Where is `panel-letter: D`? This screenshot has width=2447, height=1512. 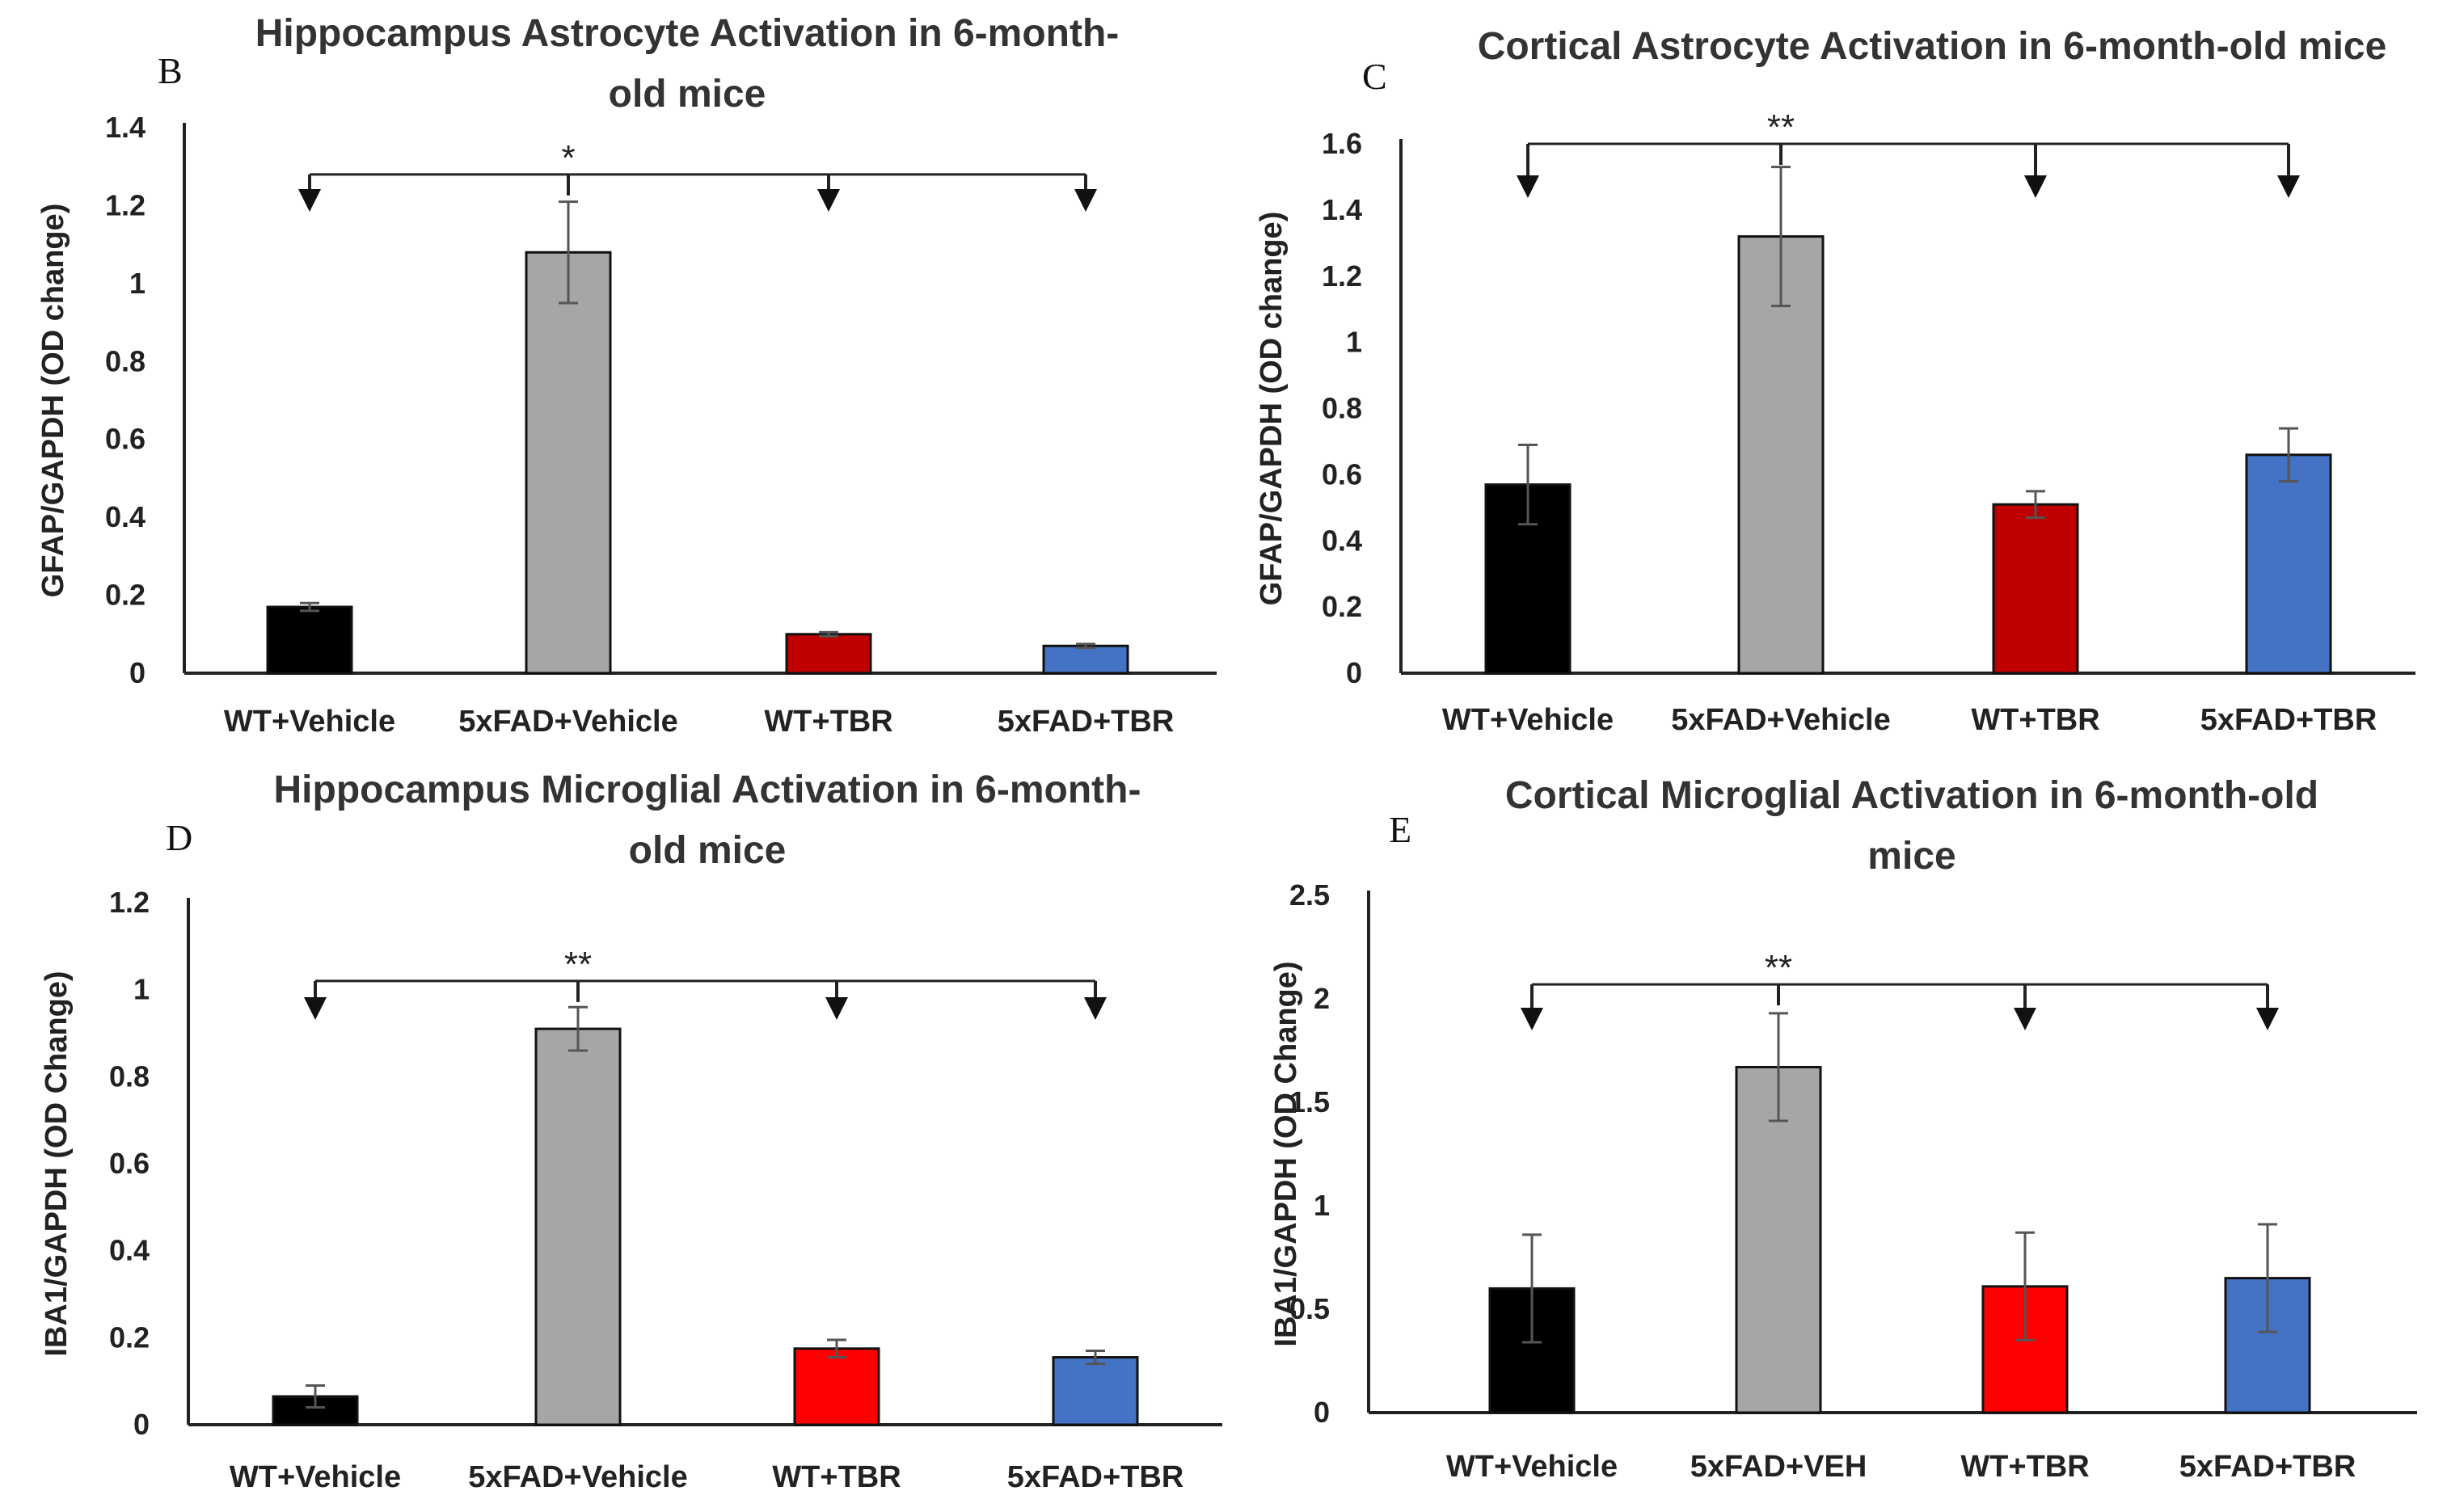
panel-letter: D is located at coordinates (179, 837).